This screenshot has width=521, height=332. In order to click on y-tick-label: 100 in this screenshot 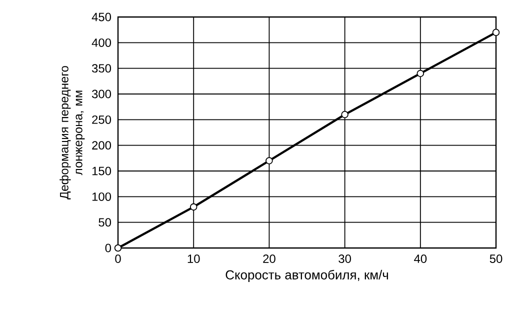, I will do `click(102, 196)`.